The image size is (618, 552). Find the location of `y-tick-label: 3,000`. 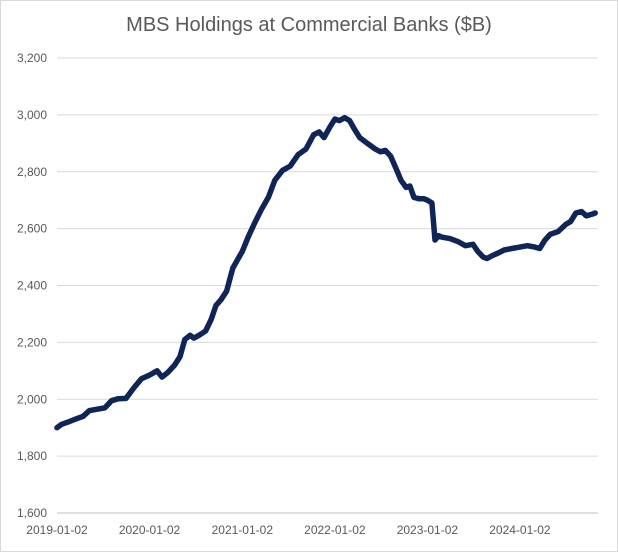

y-tick-label: 3,000 is located at coordinates (32, 115).